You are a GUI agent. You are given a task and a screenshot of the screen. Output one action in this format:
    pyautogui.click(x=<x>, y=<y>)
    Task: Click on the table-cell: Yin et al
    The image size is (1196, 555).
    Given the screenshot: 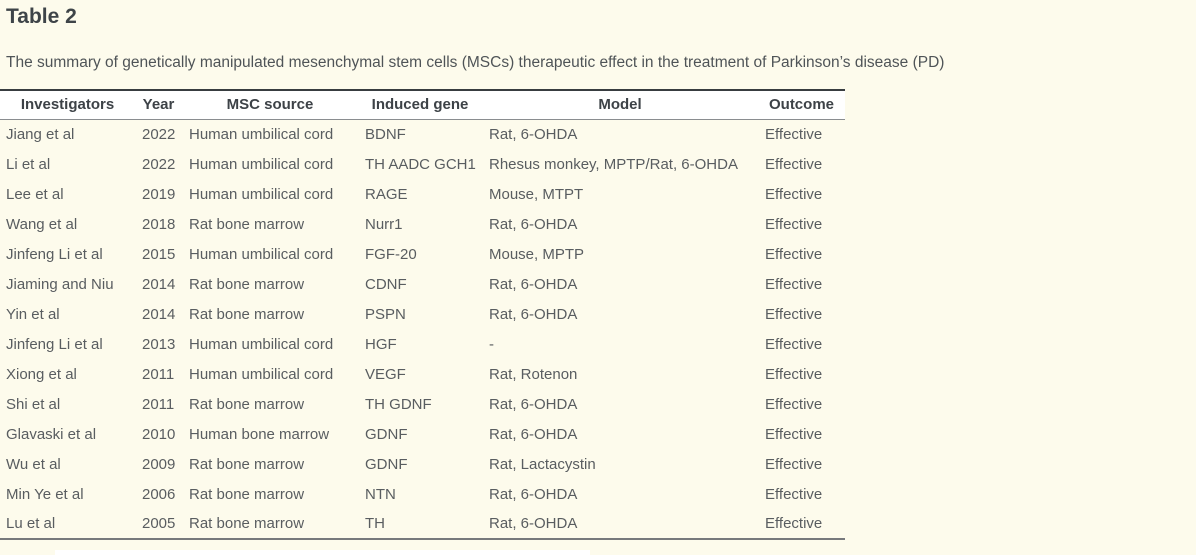 What is the action you would take?
    pyautogui.click(x=33, y=314)
    